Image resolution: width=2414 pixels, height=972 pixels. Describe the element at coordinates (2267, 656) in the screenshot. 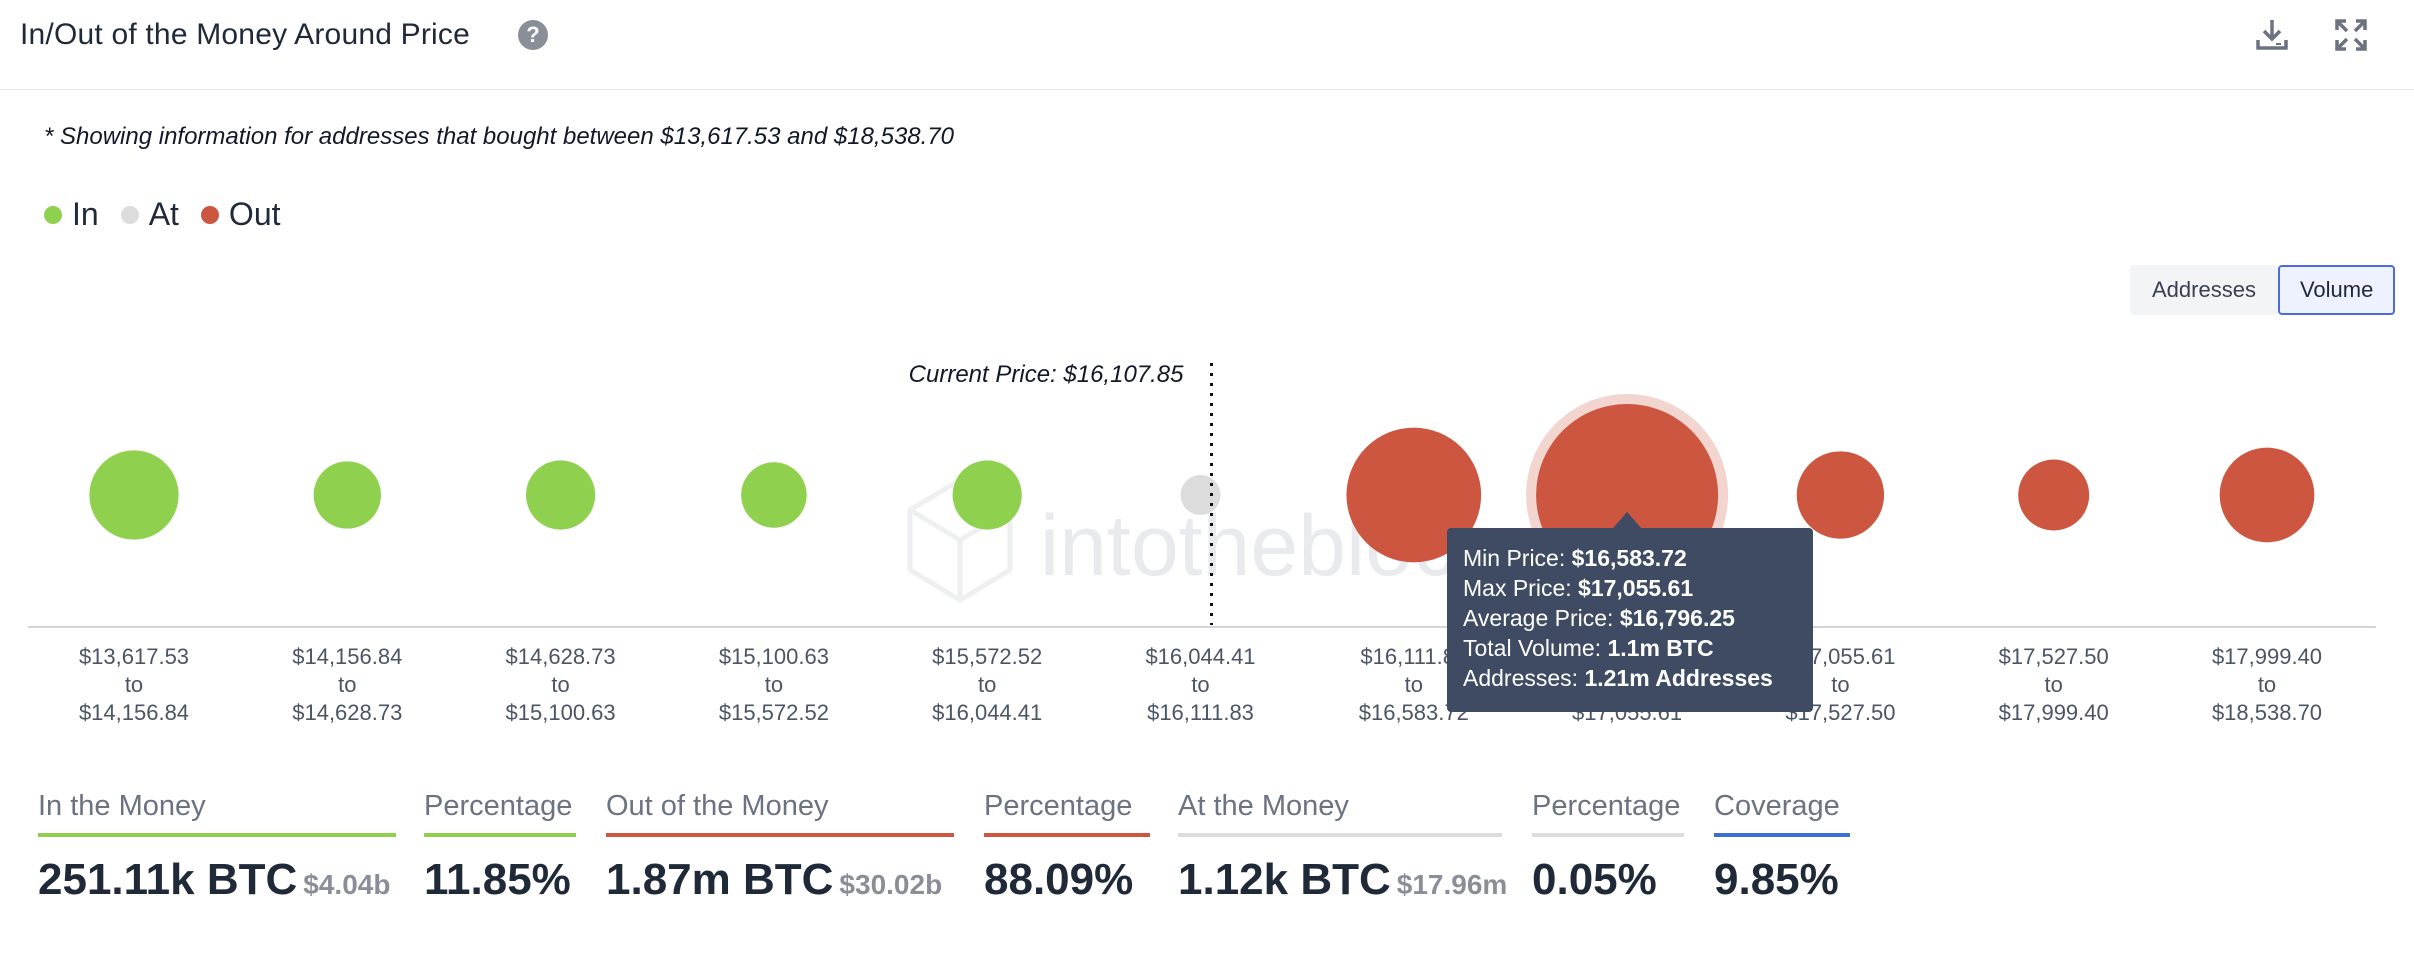

I see `x-tick-from: $17,999.40` at that location.